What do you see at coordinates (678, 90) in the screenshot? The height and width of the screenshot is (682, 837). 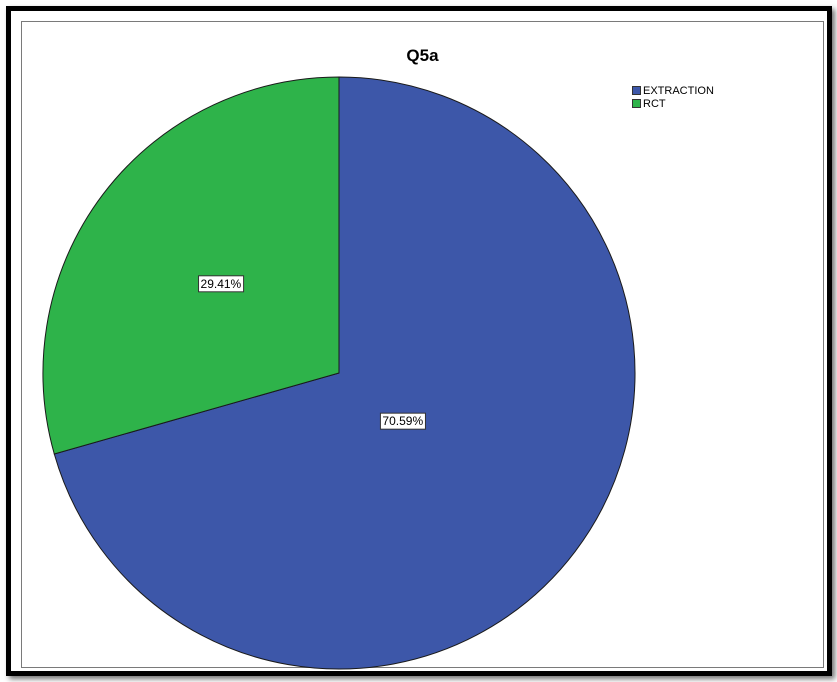 I see `legend-label-extraction: EXTRACTION` at bounding box center [678, 90].